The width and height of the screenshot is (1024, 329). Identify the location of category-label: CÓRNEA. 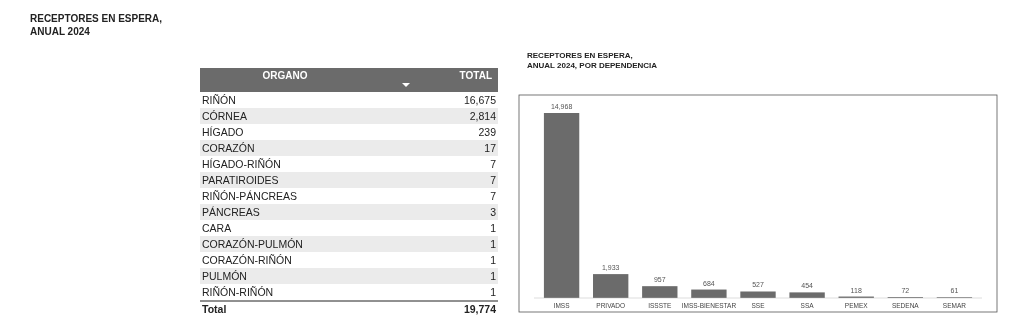
(224, 116).